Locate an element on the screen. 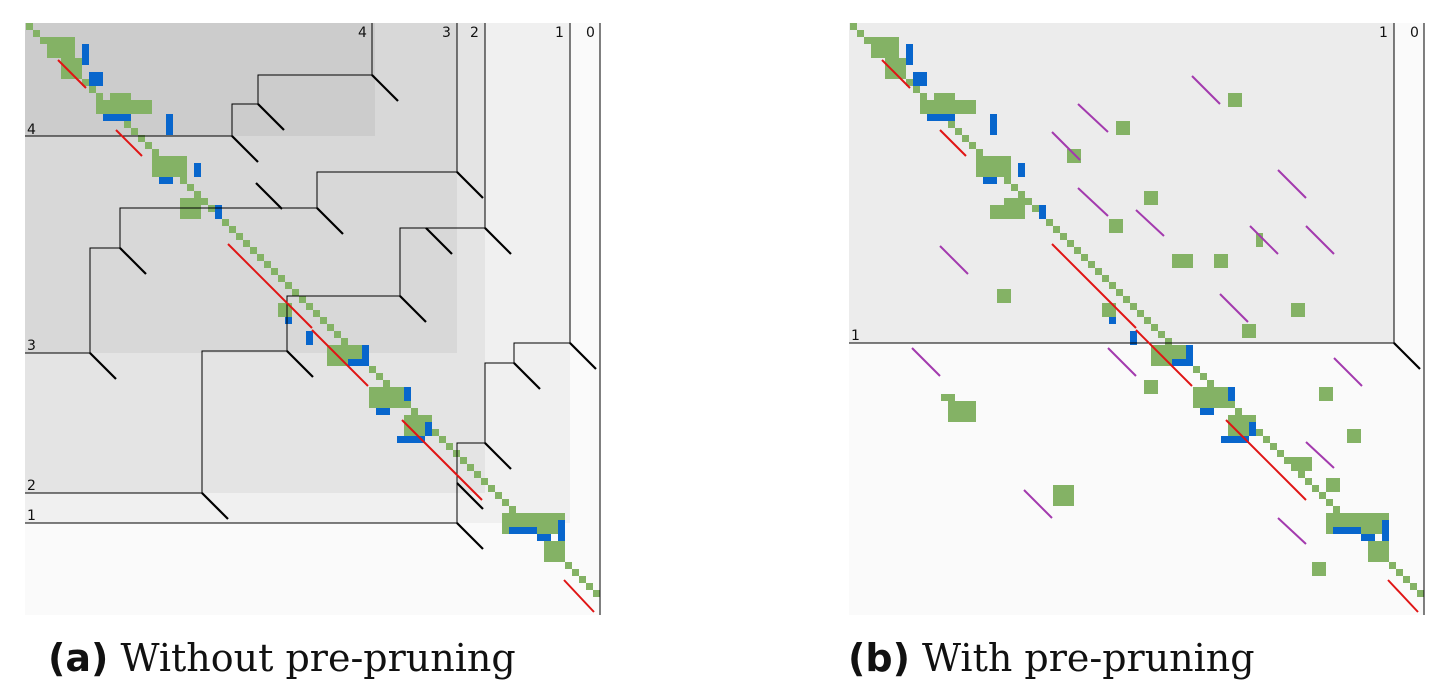 The width and height of the screenshot is (1436, 700). level-label-0: 0 is located at coordinates (1414, 33).